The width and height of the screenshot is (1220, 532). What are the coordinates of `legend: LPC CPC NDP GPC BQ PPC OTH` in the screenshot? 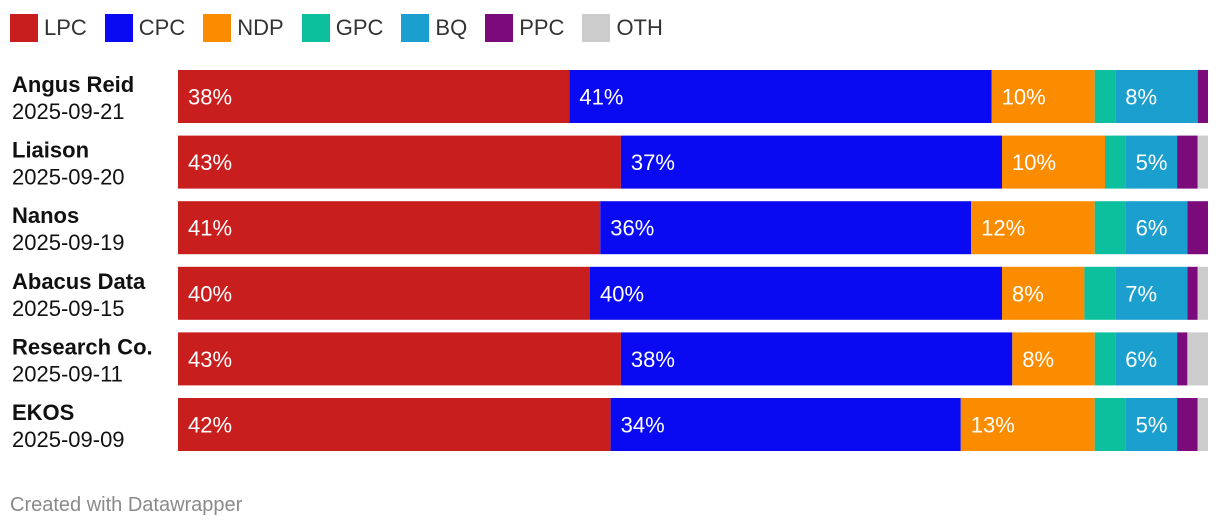 It's located at (345, 28).